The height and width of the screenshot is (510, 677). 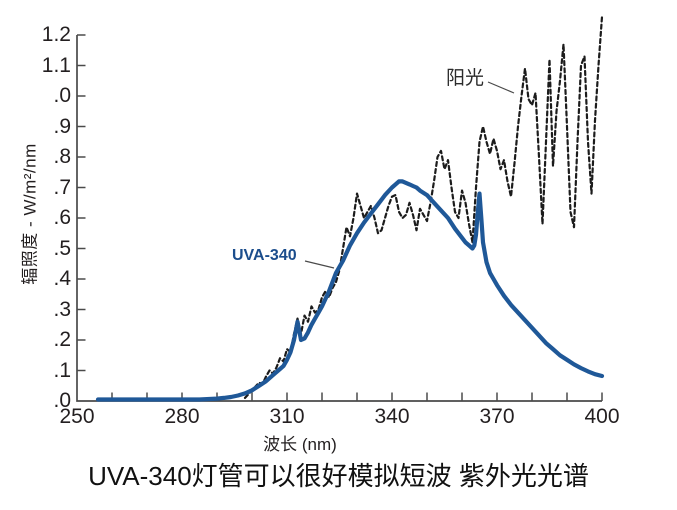 I want to click on x-tick-label: 400, so click(x=602, y=416).